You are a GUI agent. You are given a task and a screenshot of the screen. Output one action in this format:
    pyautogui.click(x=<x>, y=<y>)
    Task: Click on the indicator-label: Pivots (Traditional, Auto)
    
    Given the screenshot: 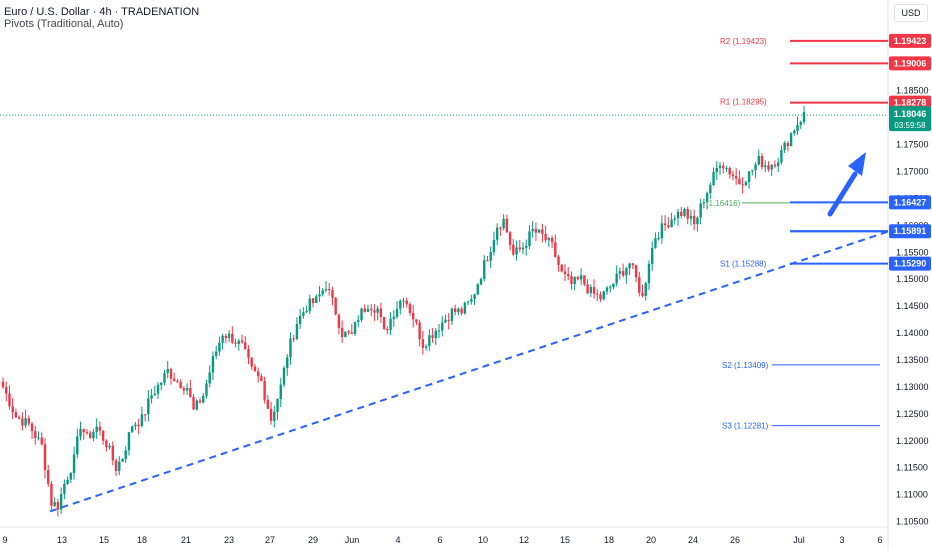 What is the action you would take?
    pyautogui.click(x=64, y=24)
    